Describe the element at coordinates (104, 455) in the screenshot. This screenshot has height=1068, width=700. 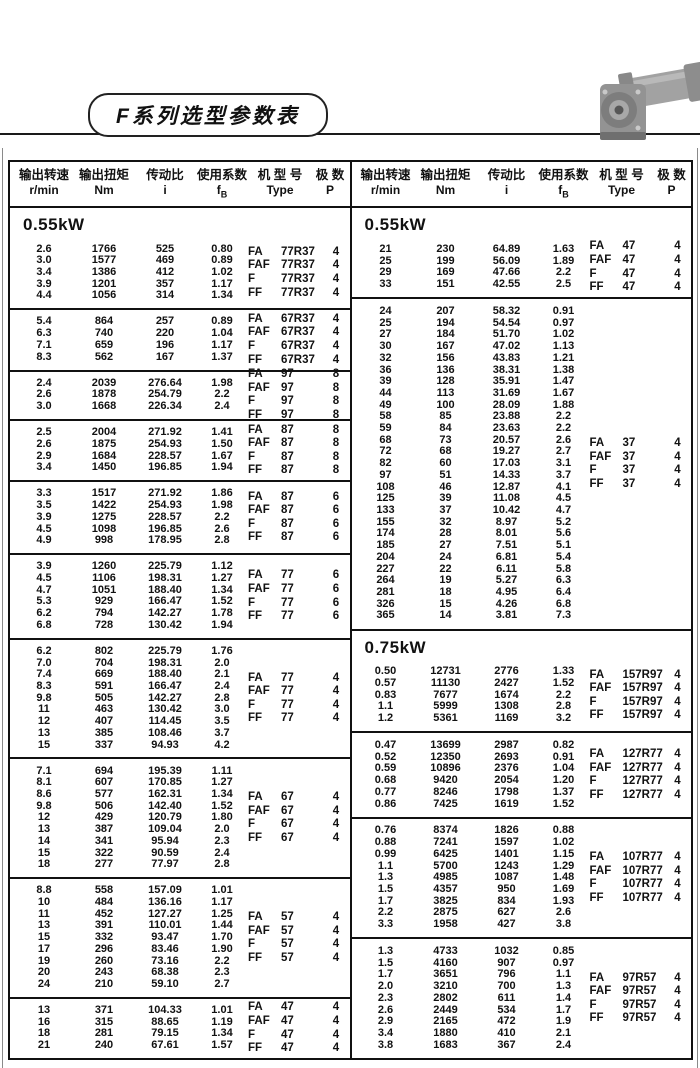
I see `output-torque-cell: 1684` at that location.